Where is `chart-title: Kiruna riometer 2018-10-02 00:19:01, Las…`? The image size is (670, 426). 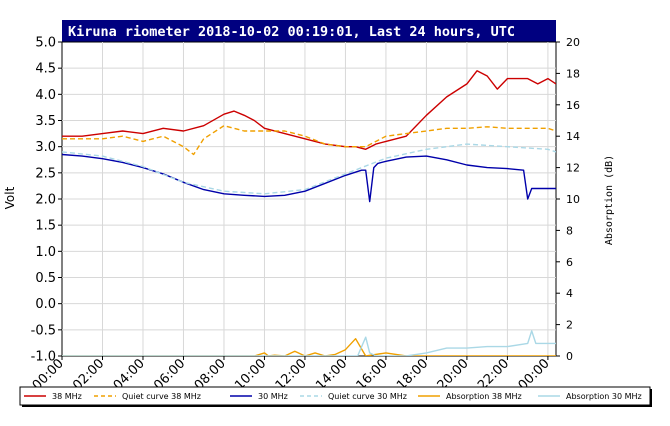
chart-title: Kiruna riometer 2018-10-02 00:19:01, Las… is located at coordinates (291, 32).